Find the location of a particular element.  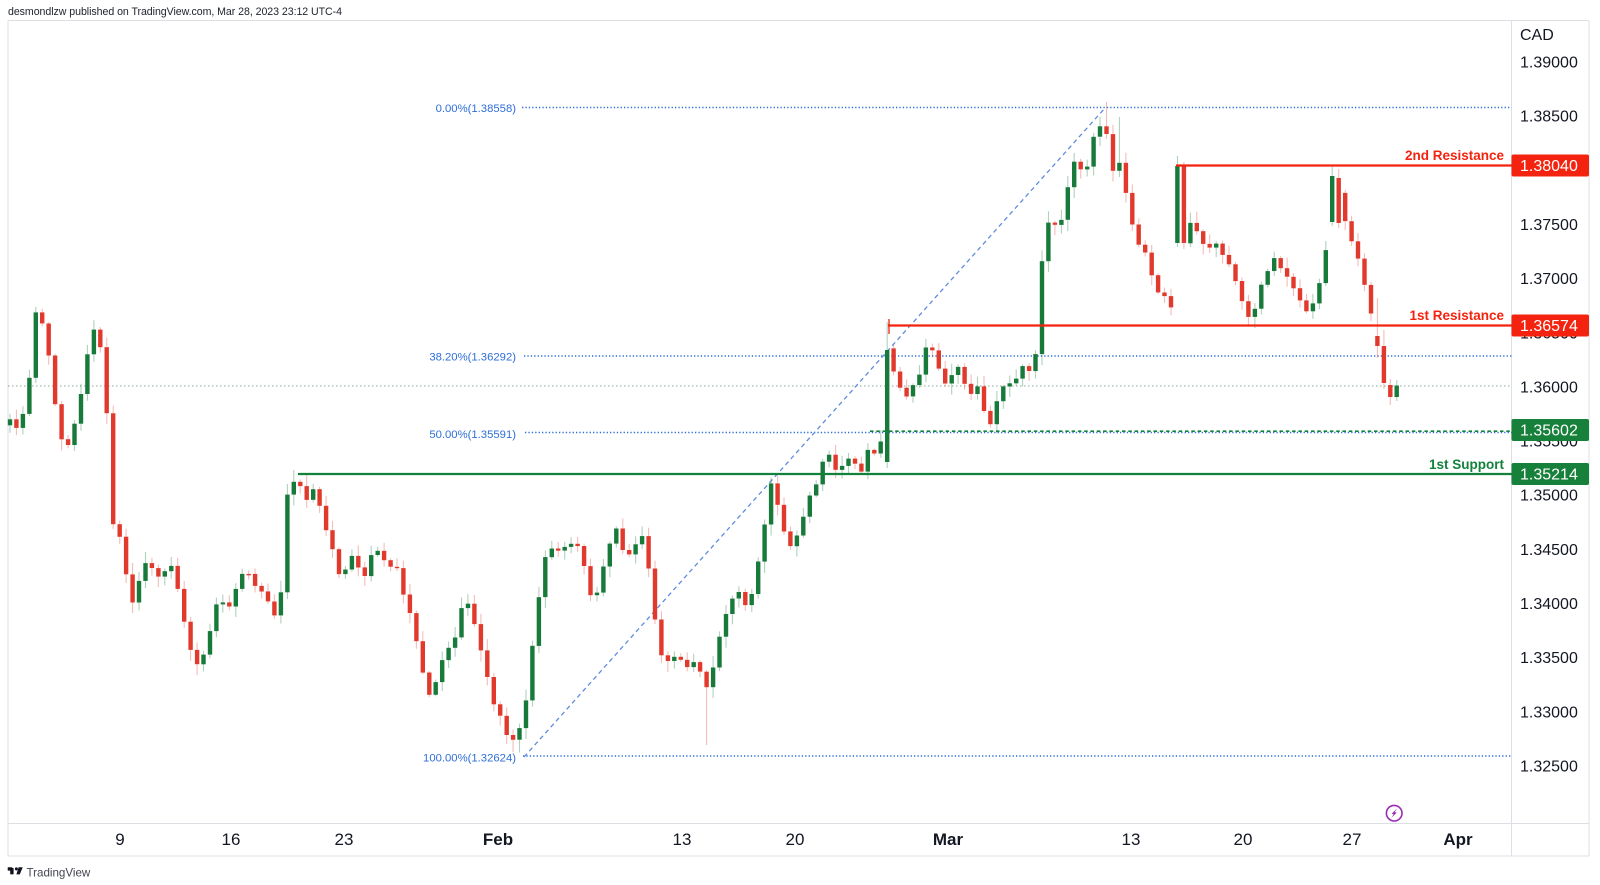

svg-text: 38.20%(1.36292) is located at coordinates (472, 358).